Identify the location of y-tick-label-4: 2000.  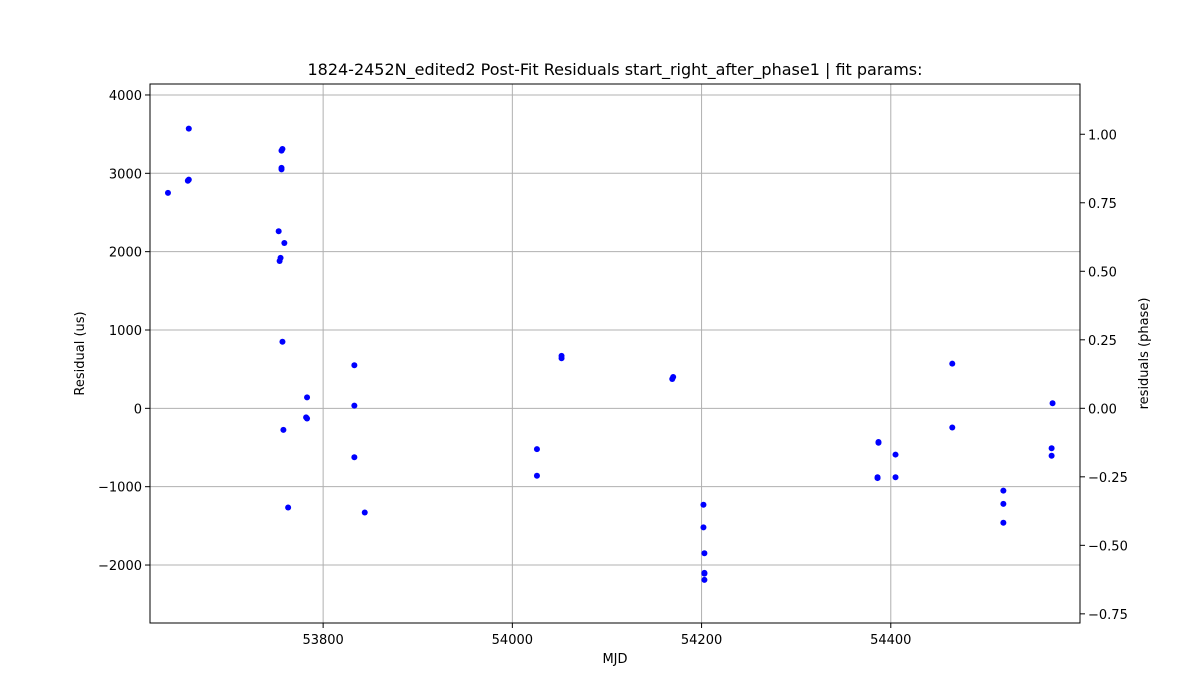
(125, 253).